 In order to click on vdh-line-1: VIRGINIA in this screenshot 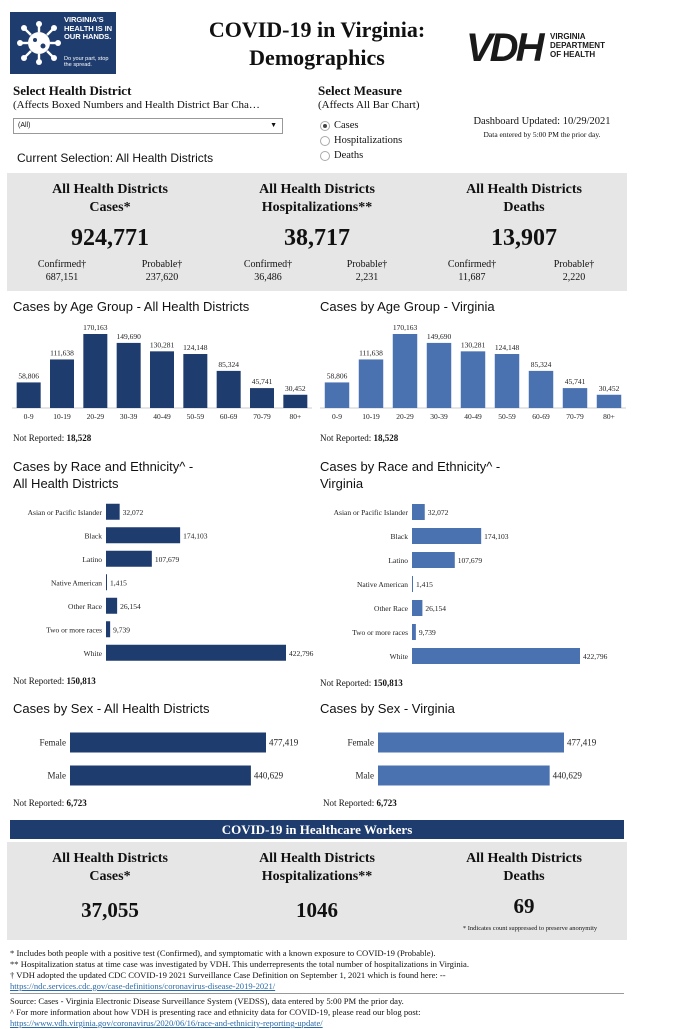, I will do `click(568, 36)`.